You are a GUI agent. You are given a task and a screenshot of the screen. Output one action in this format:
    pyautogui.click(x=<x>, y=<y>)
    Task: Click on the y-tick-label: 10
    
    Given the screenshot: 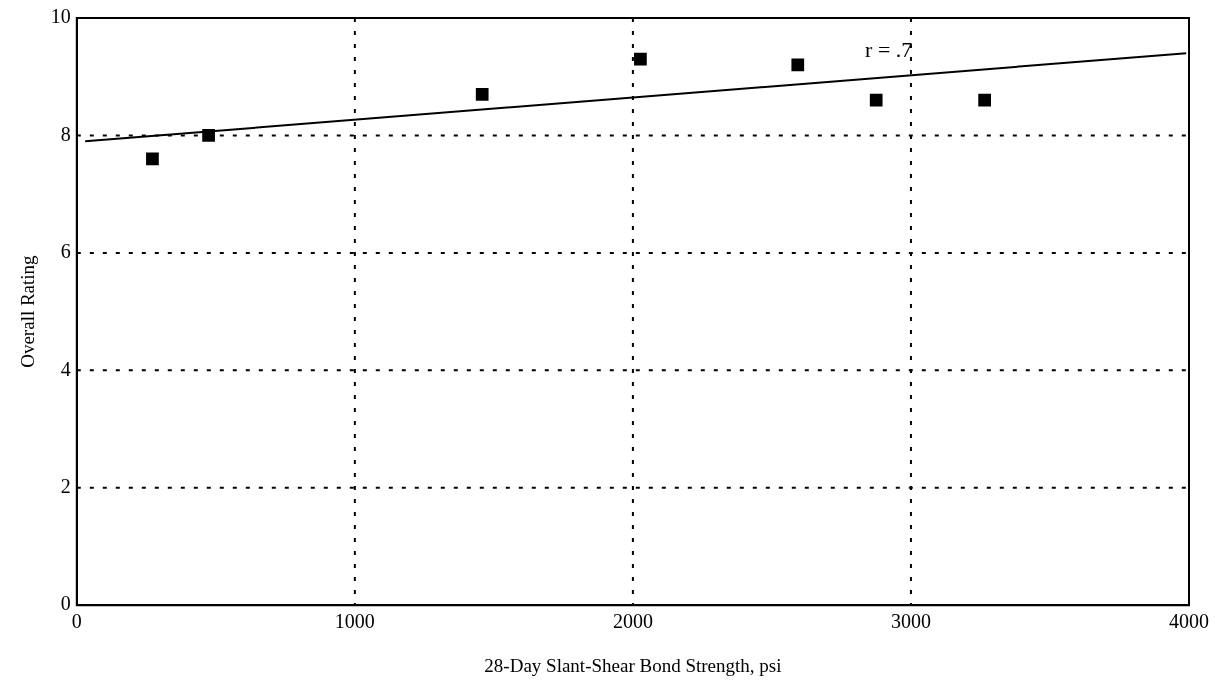 What is the action you would take?
    pyautogui.click(x=60, y=16)
    